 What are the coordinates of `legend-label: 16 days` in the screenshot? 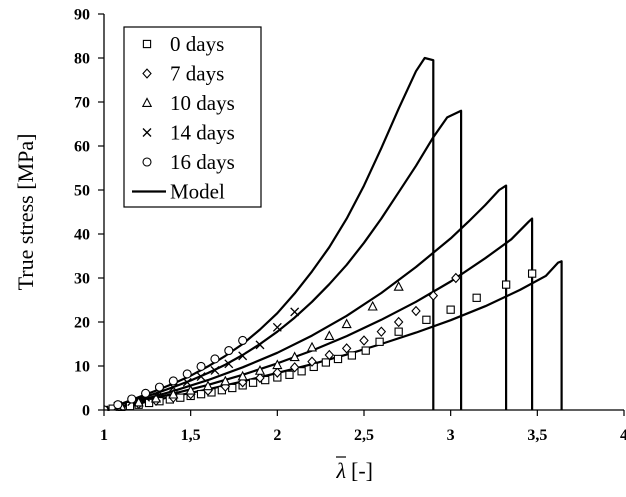 It's located at (202, 162).